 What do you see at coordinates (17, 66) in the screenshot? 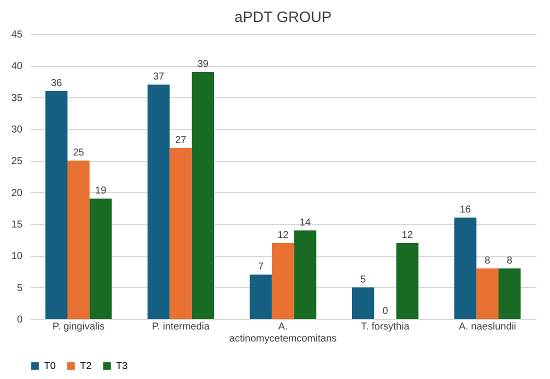
I see `y-tick-label: 40` at bounding box center [17, 66].